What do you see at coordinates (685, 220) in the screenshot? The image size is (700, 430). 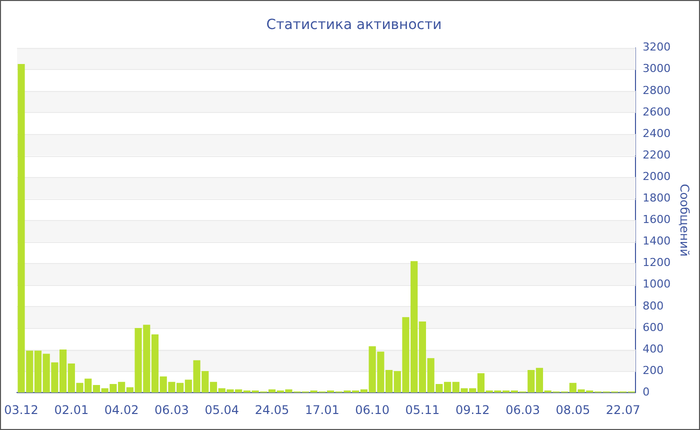 I see `y-axis-title: Сообщений` at bounding box center [685, 220].